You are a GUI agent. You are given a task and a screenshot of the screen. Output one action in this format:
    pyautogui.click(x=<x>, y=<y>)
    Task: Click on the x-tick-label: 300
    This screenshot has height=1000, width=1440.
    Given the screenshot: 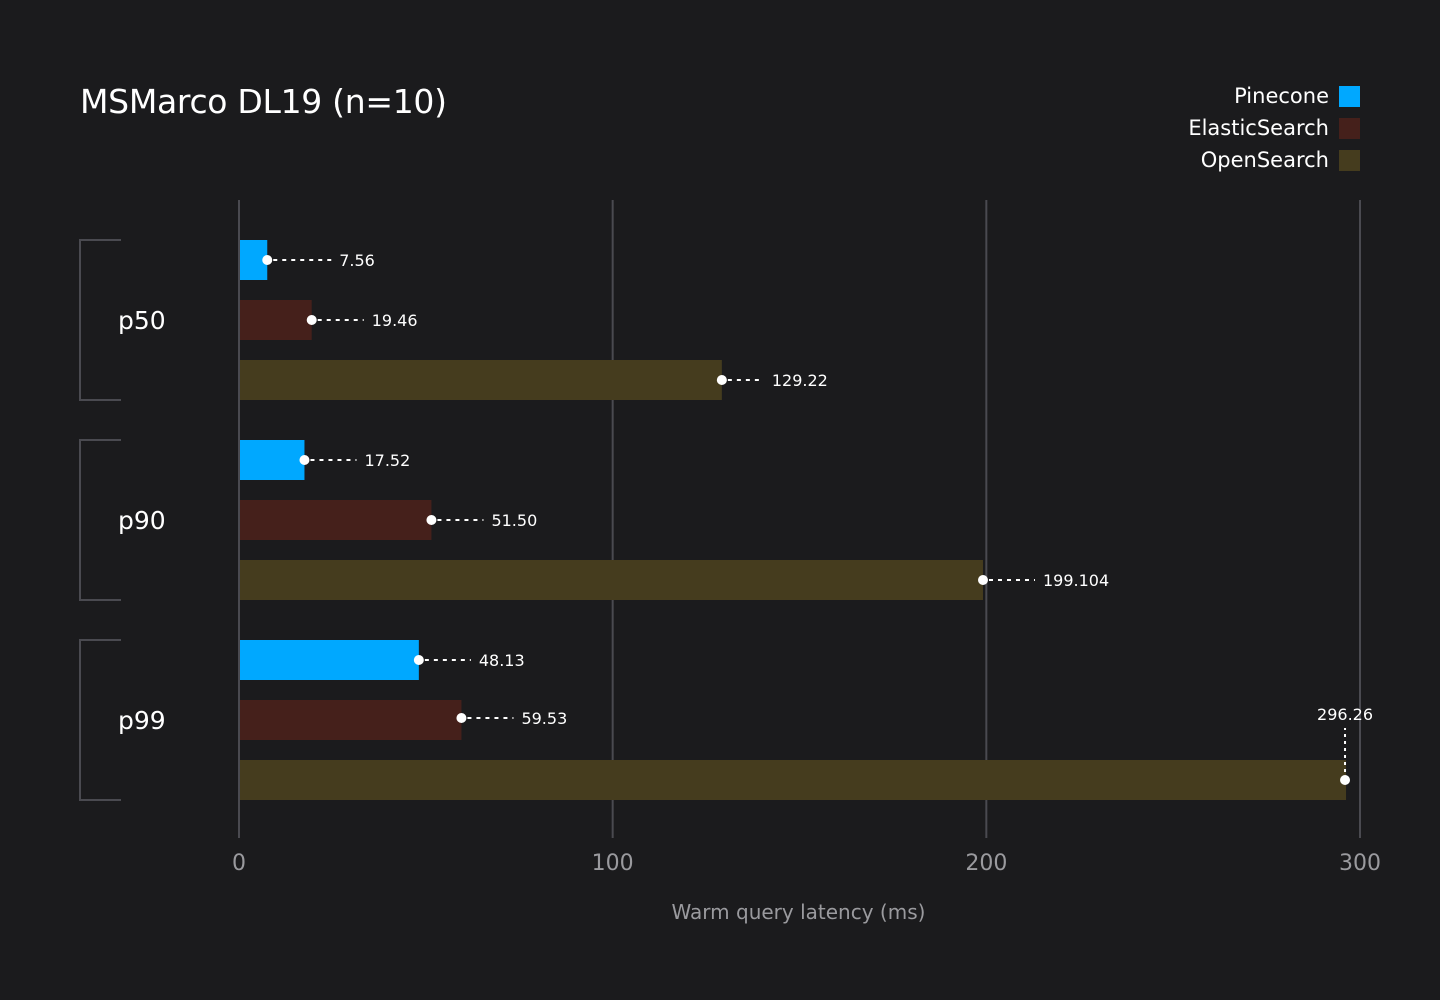 What is the action you would take?
    pyautogui.click(x=1360, y=863)
    